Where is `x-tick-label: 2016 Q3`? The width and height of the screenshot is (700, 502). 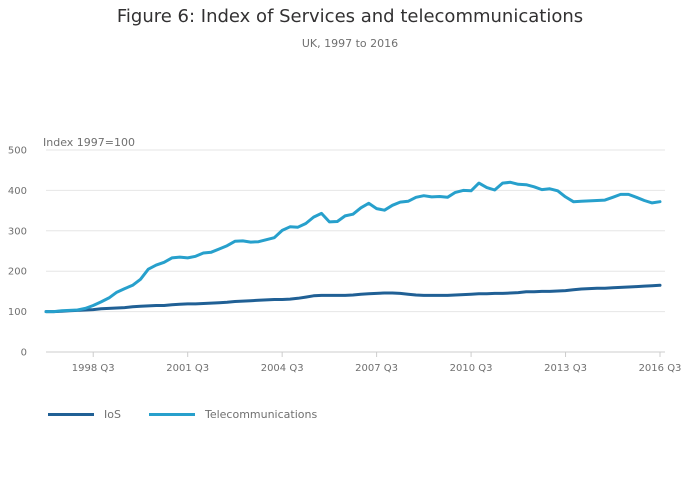
x-tick-label: 2016 Q3 is located at coordinates (660, 368).